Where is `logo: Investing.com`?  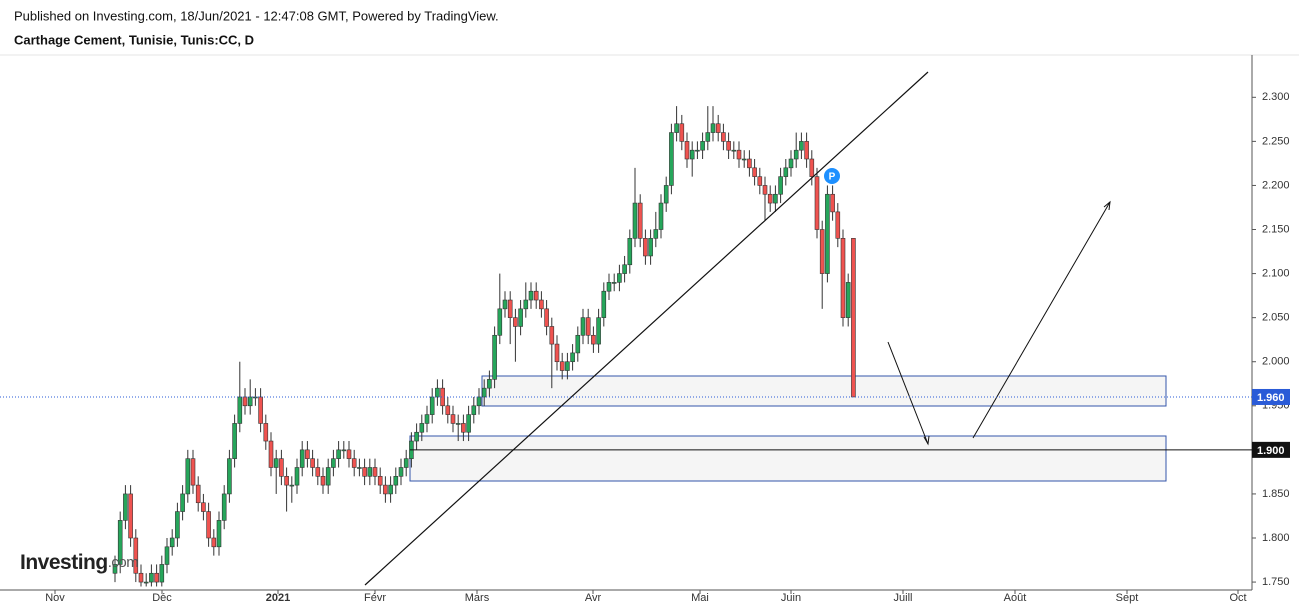 logo: Investing.com is located at coordinates (79, 562).